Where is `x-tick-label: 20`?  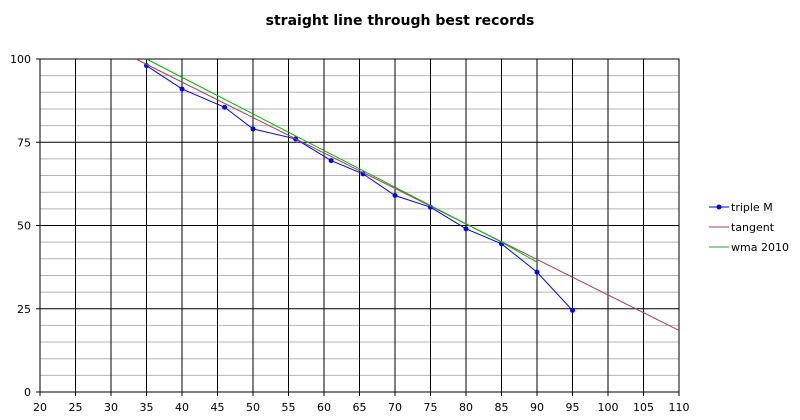
x-tick-label: 20 is located at coordinates (40, 407).